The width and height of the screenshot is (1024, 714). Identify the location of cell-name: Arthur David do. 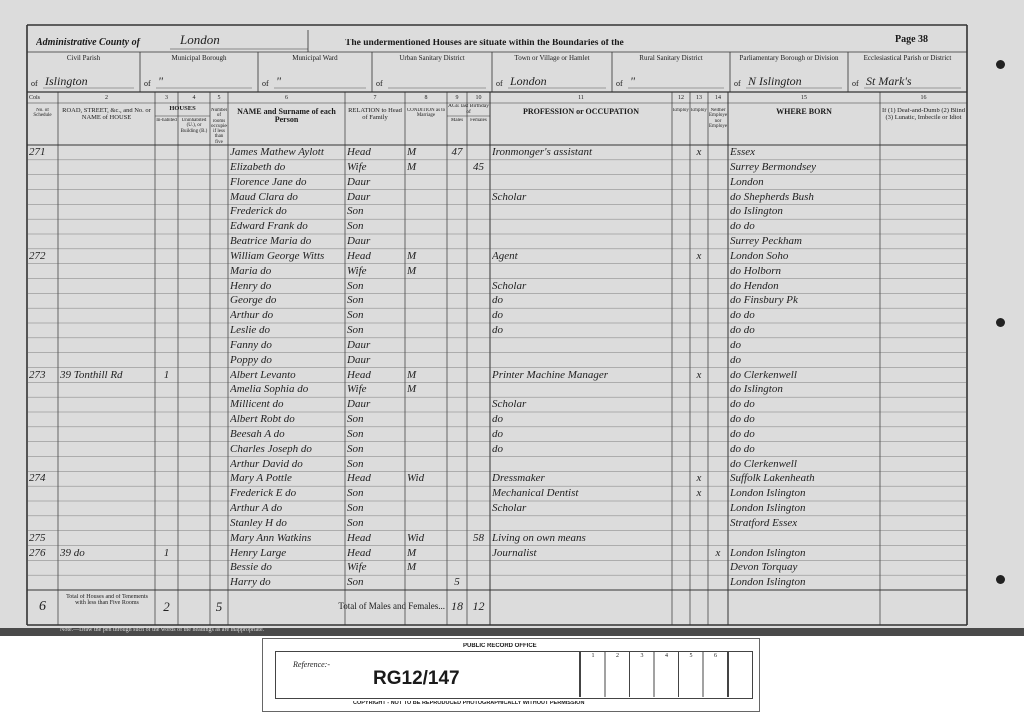
(266, 464).